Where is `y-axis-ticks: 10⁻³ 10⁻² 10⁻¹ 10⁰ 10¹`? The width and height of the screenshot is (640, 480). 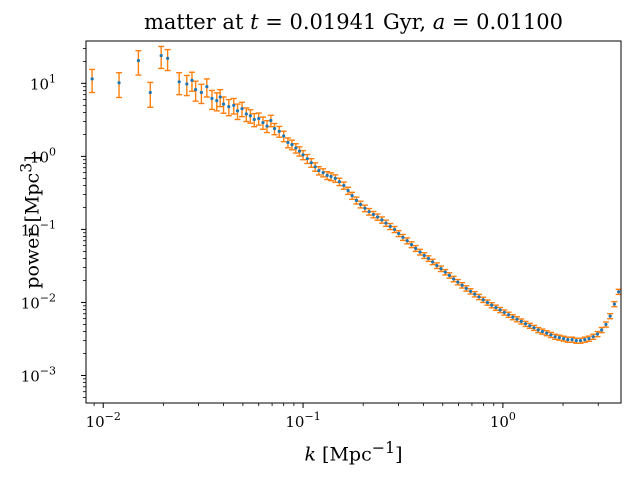 y-axis-ticks: 10⁻³ 10⁻² 10⁻¹ 10⁰ 10¹ is located at coordinates (53, 223).